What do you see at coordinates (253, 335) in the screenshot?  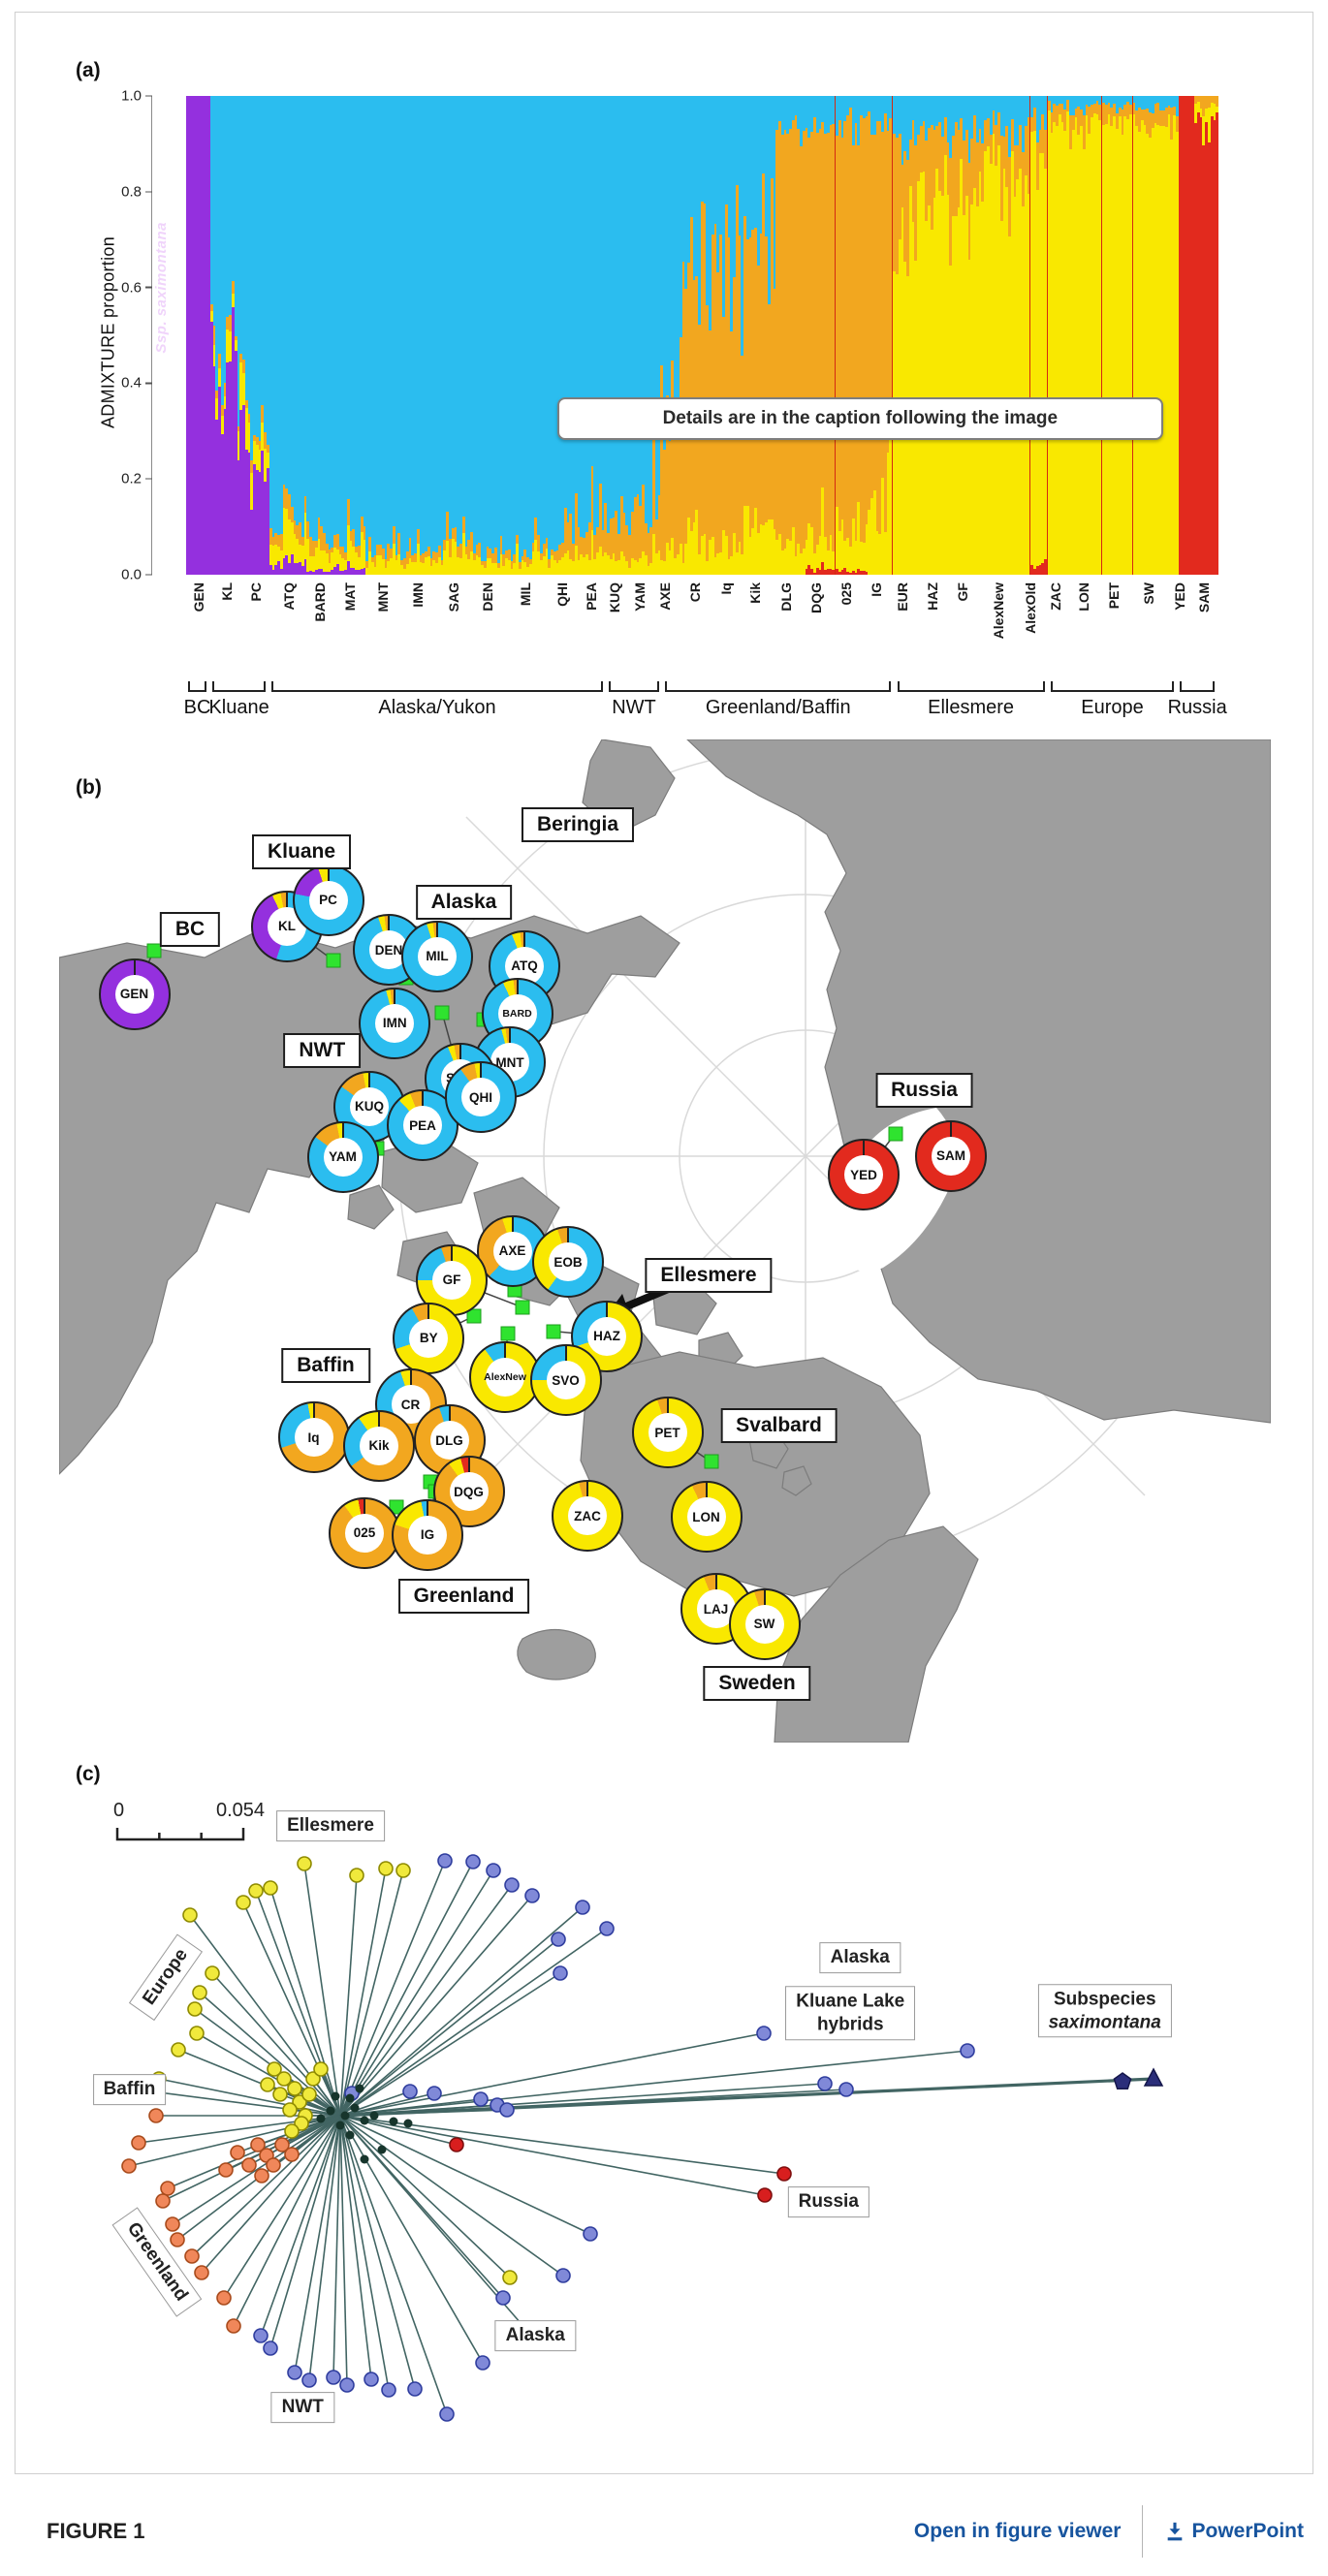 I see `population-bars-PC` at bounding box center [253, 335].